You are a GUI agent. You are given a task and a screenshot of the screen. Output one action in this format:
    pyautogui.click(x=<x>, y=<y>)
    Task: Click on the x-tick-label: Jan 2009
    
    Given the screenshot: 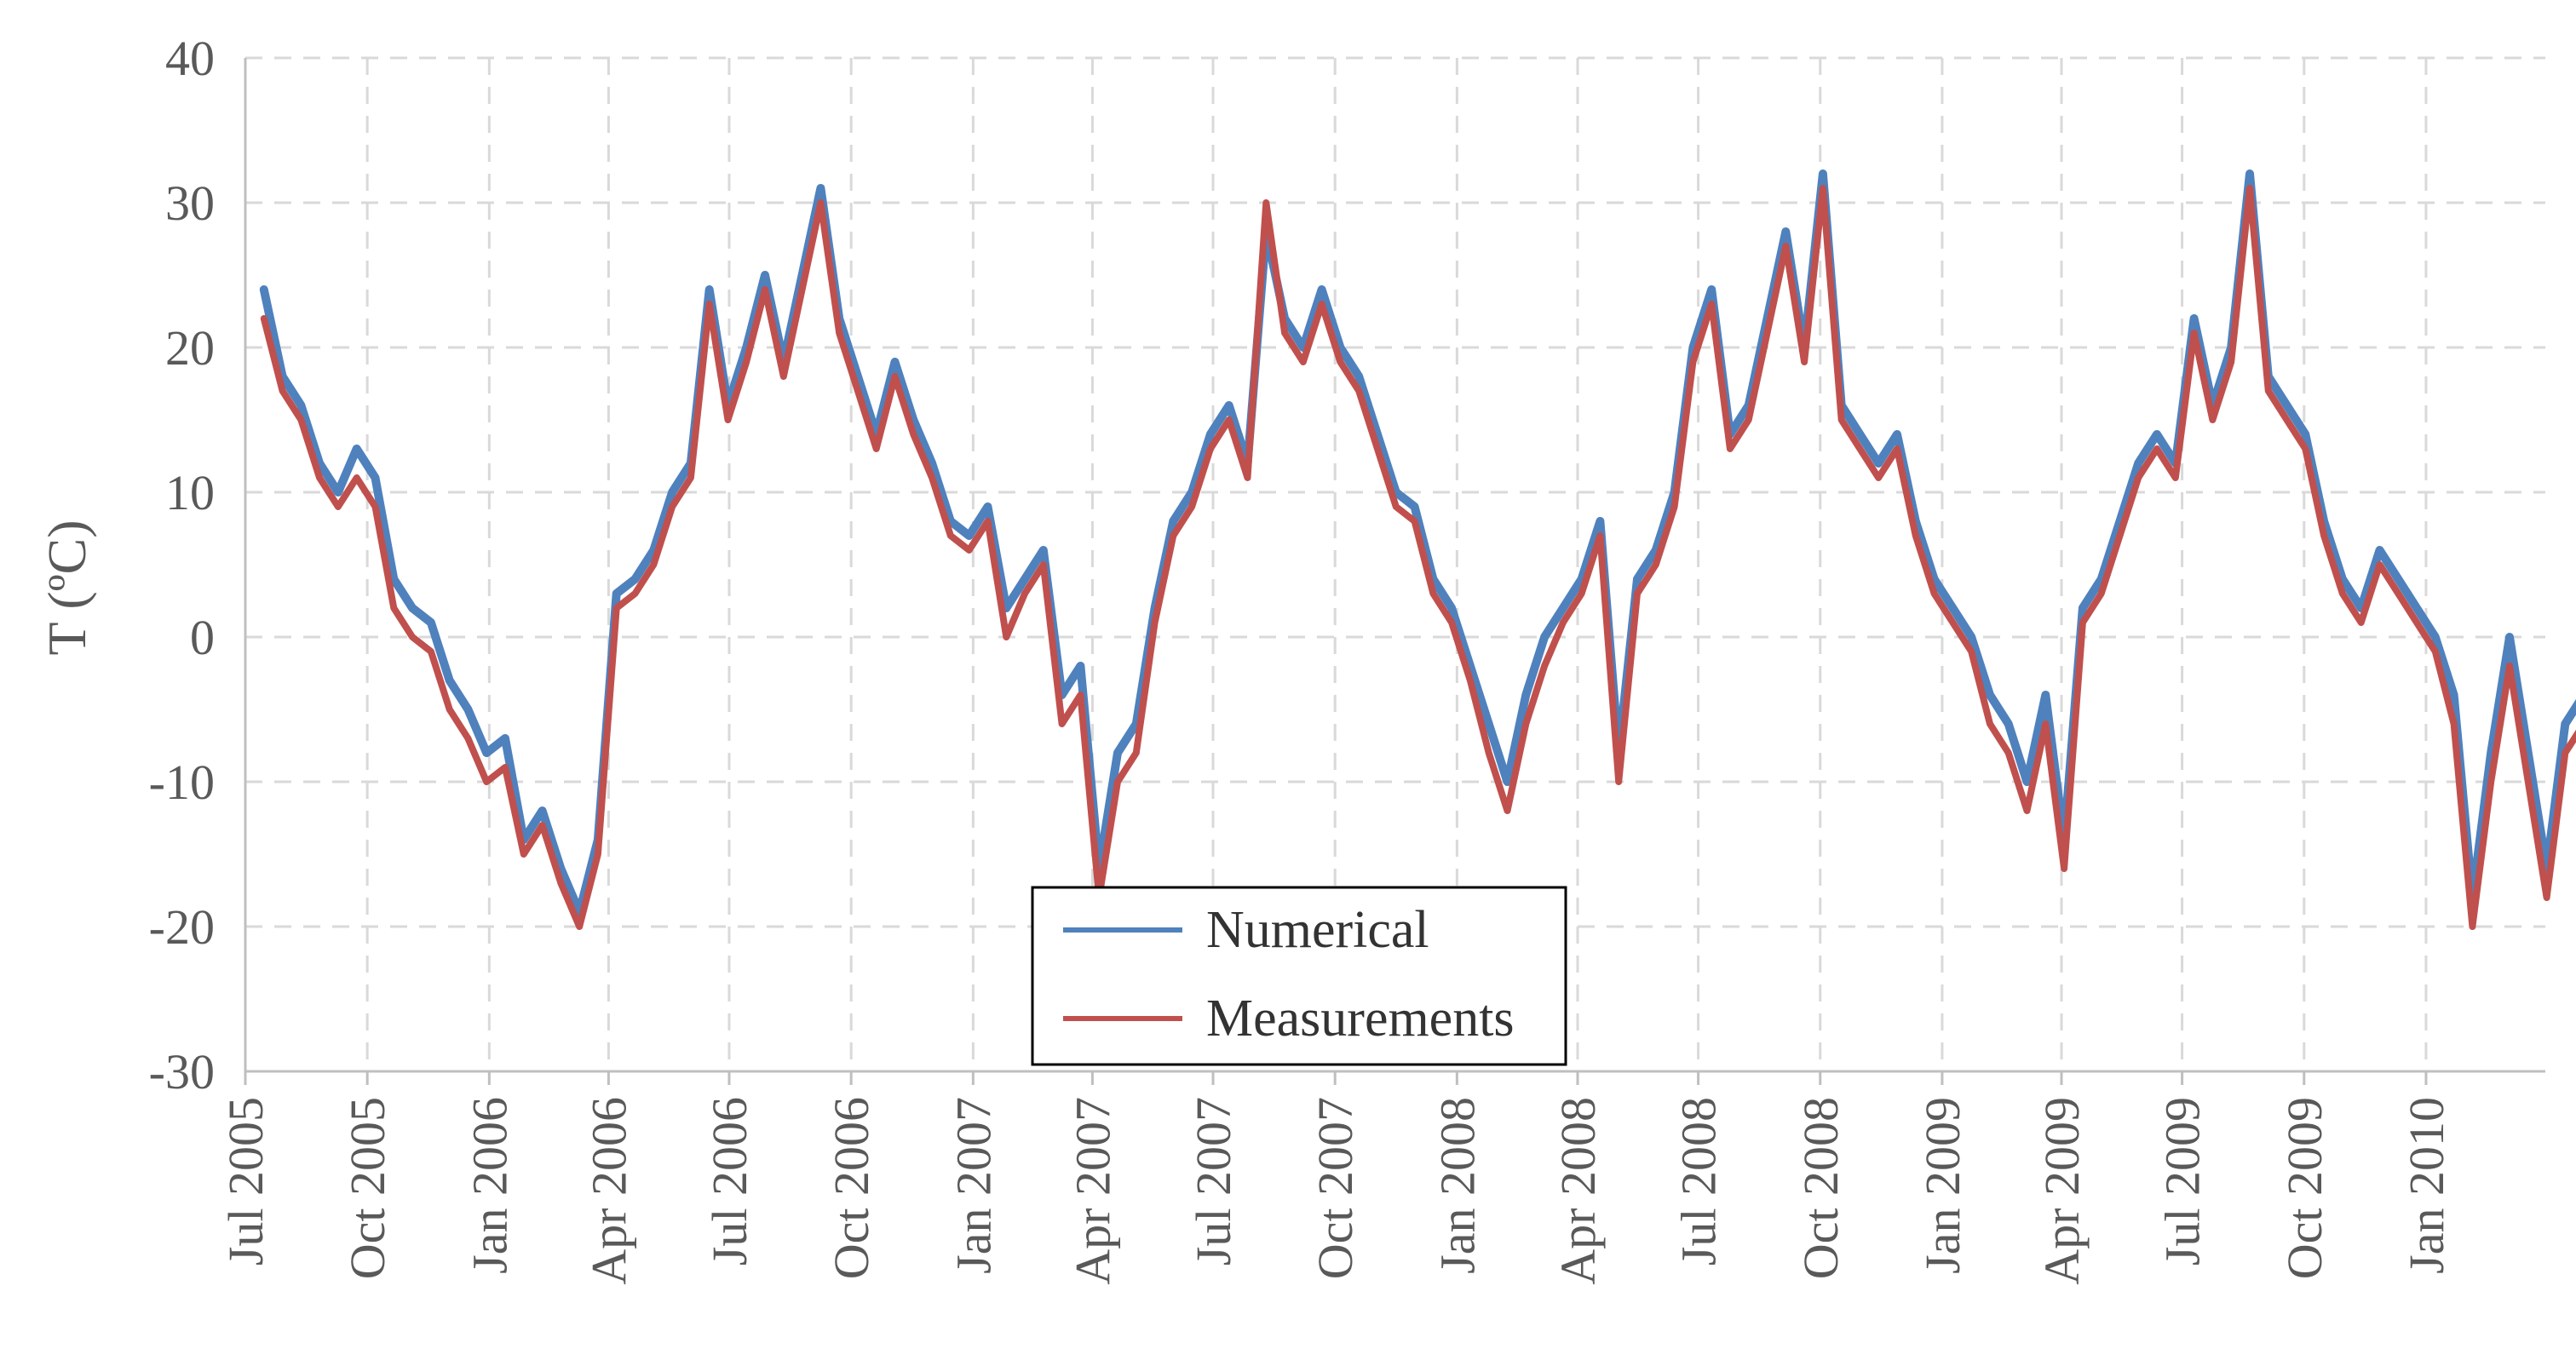 What is the action you would take?
    pyautogui.click(x=1943, y=1185)
    